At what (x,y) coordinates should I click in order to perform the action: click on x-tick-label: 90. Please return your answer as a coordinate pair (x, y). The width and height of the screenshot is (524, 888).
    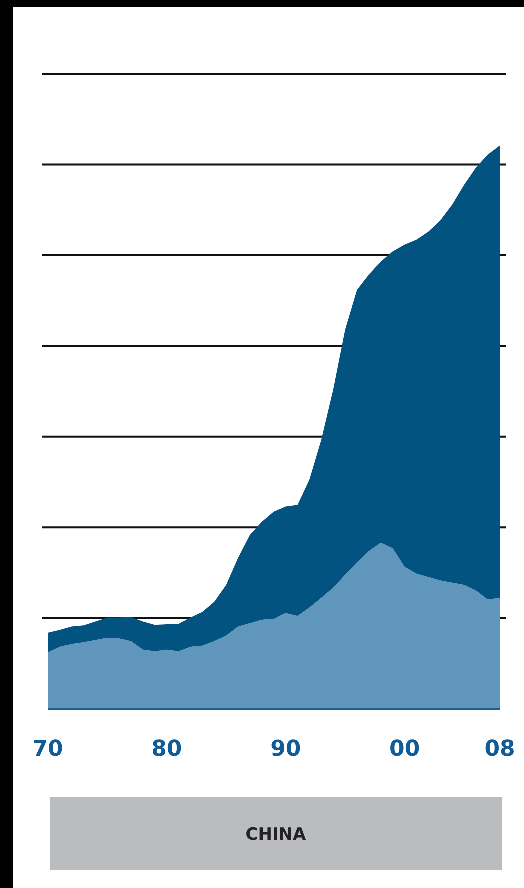
    Looking at the image, I should click on (286, 749).